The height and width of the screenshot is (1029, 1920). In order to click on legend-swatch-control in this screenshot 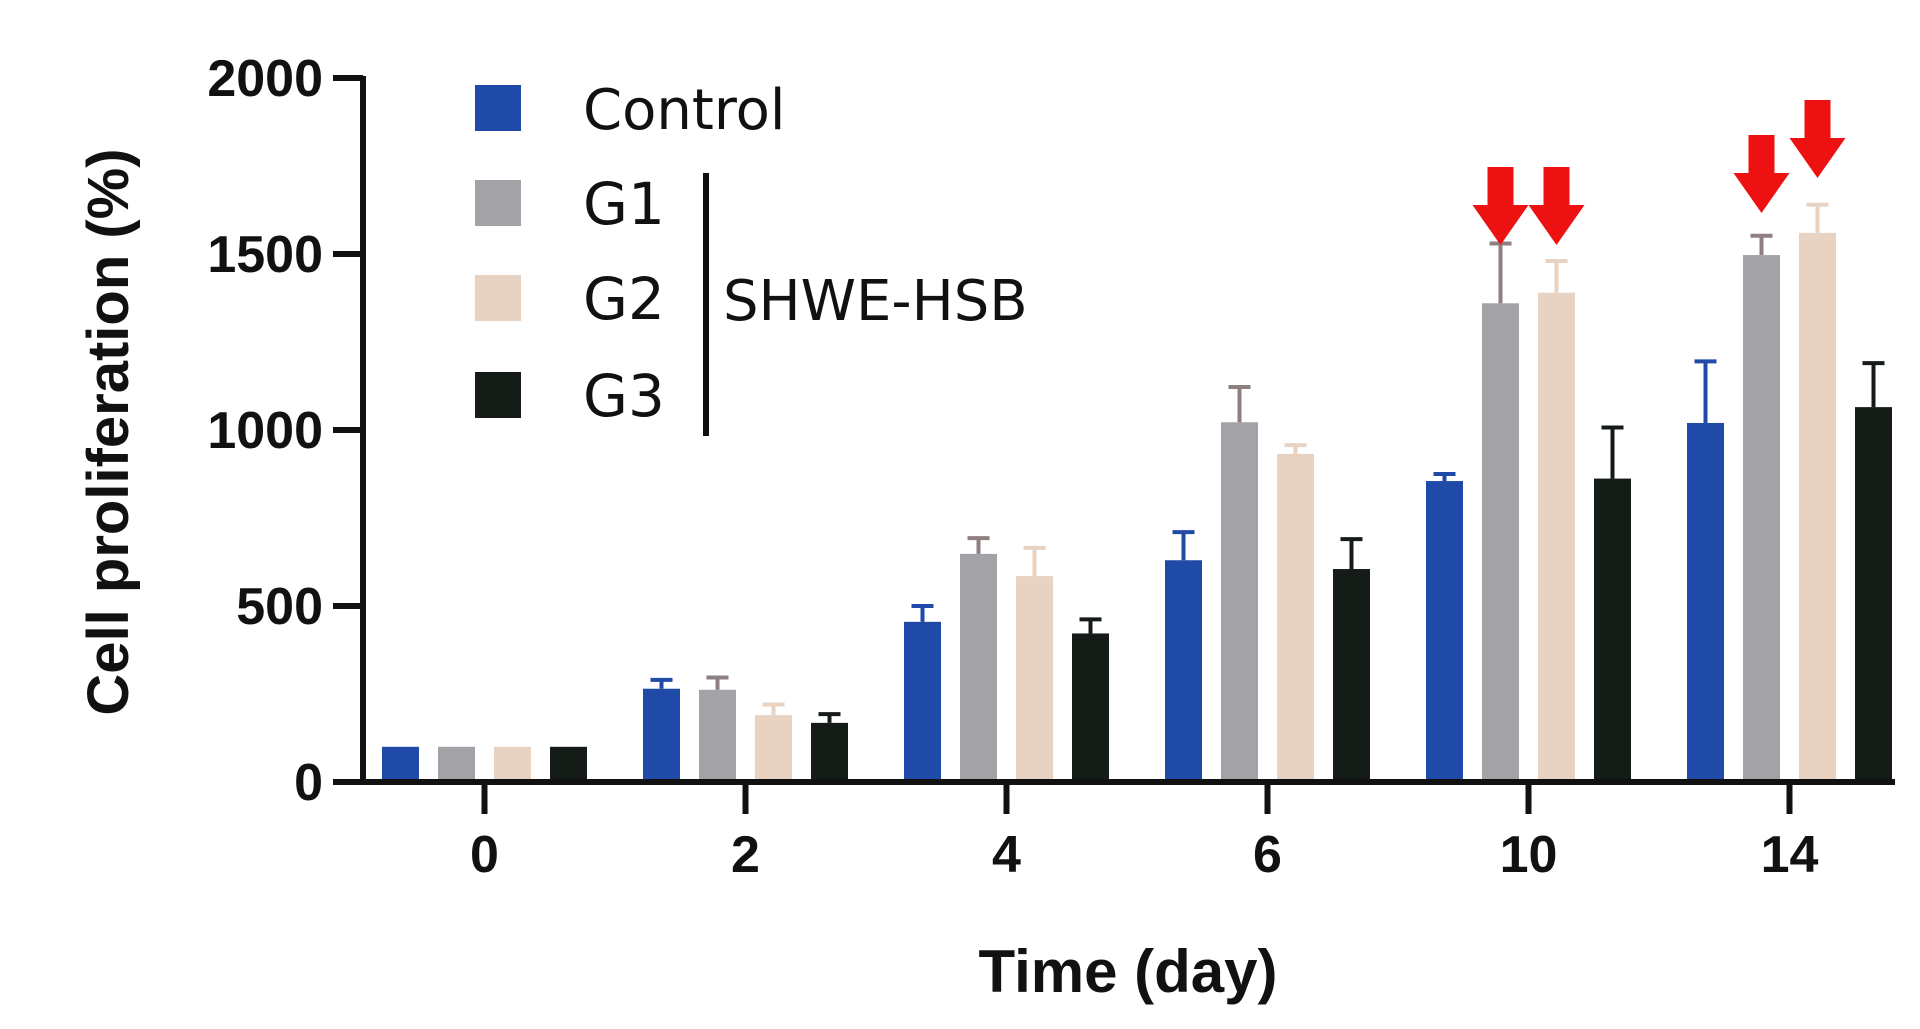, I will do `click(498, 108)`.